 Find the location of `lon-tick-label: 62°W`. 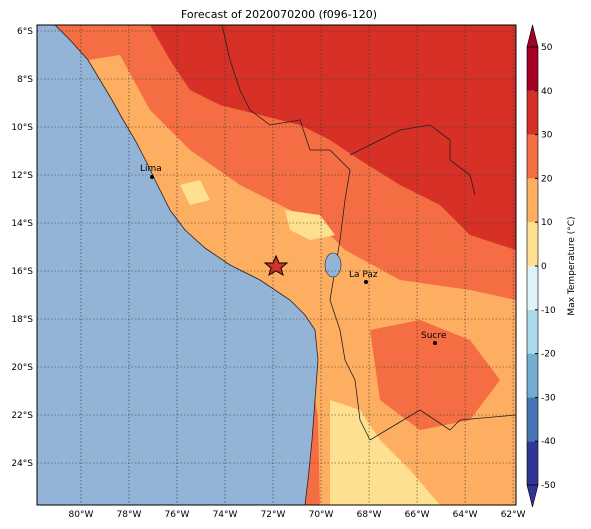

lon-tick-label: 62°W is located at coordinates (513, 515).